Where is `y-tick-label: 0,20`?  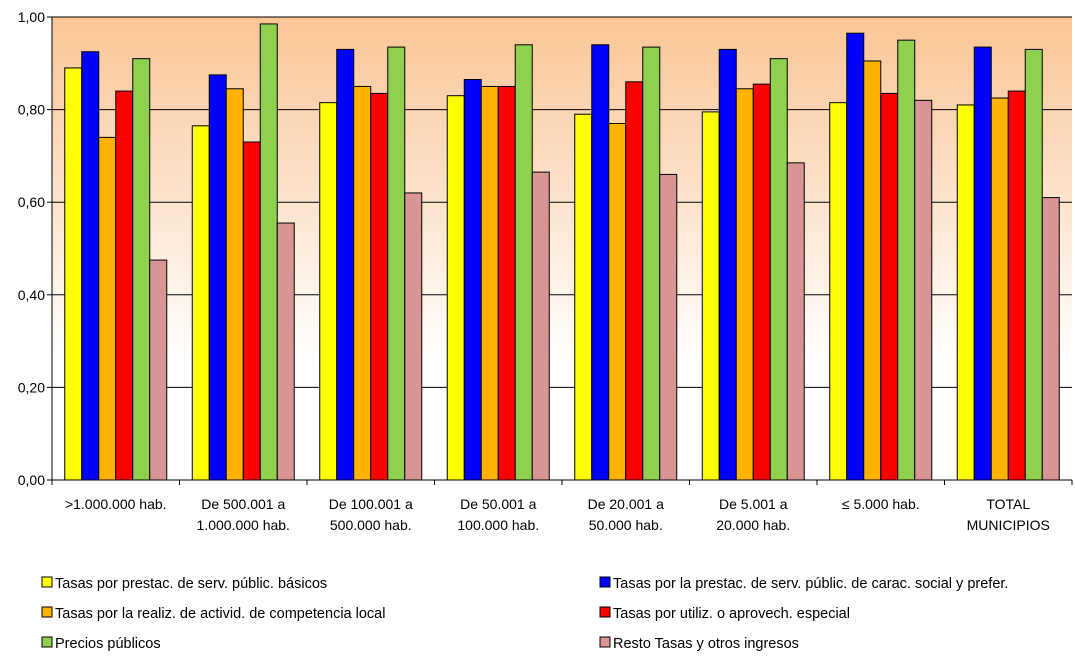
y-tick-label: 0,20 is located at coordinates (31, 387).